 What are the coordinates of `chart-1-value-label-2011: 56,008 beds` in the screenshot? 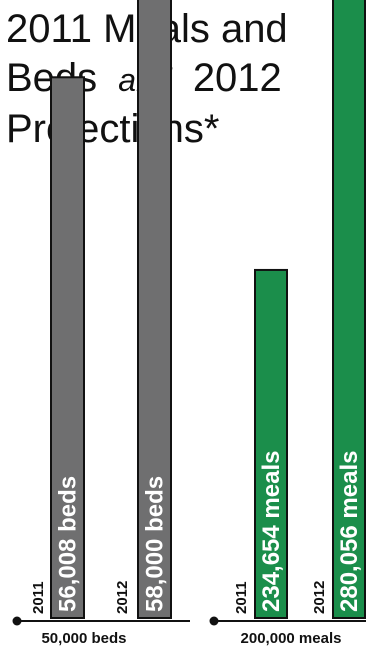 It's located at (68, 544).